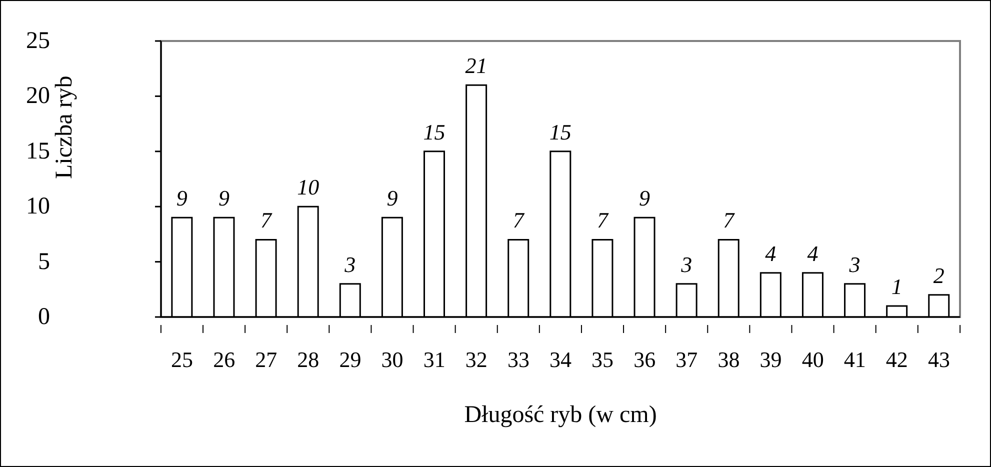  What do you see at coordinates (897, 359) in the screenshot?
I see `x-tick-label: 42` at bounding box center [897, 359].